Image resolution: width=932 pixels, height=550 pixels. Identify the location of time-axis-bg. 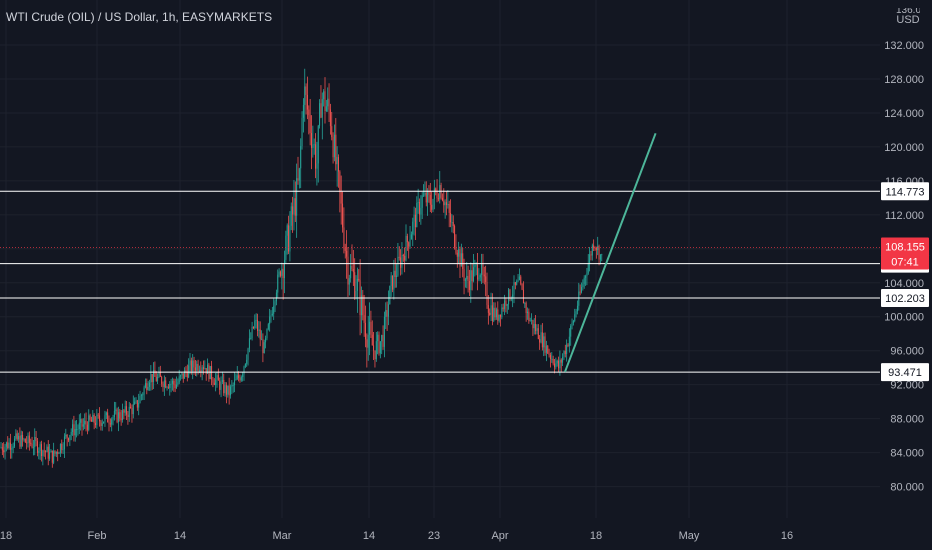
(466, 534).